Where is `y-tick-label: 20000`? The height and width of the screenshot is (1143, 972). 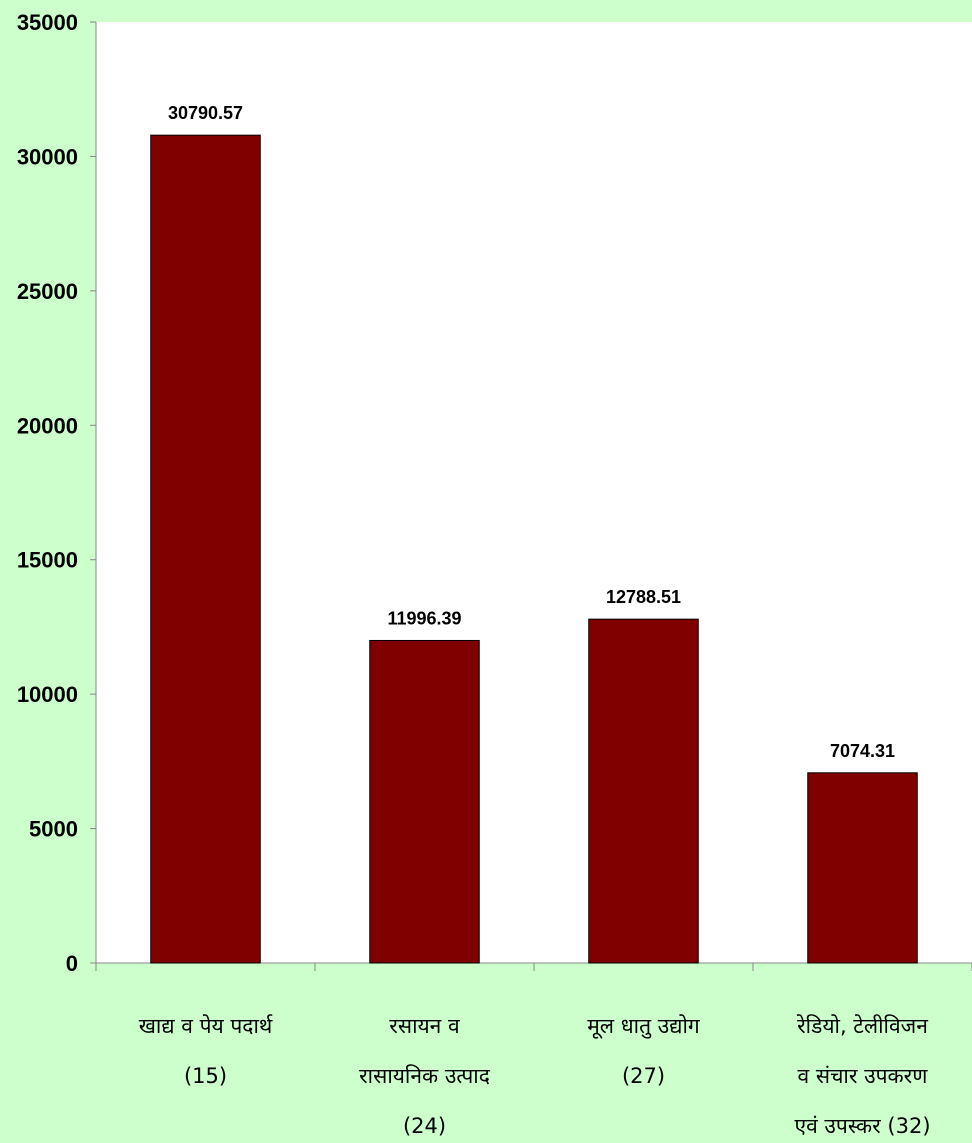
y-tick-label: 20000 is located at coordinates (47, 425).